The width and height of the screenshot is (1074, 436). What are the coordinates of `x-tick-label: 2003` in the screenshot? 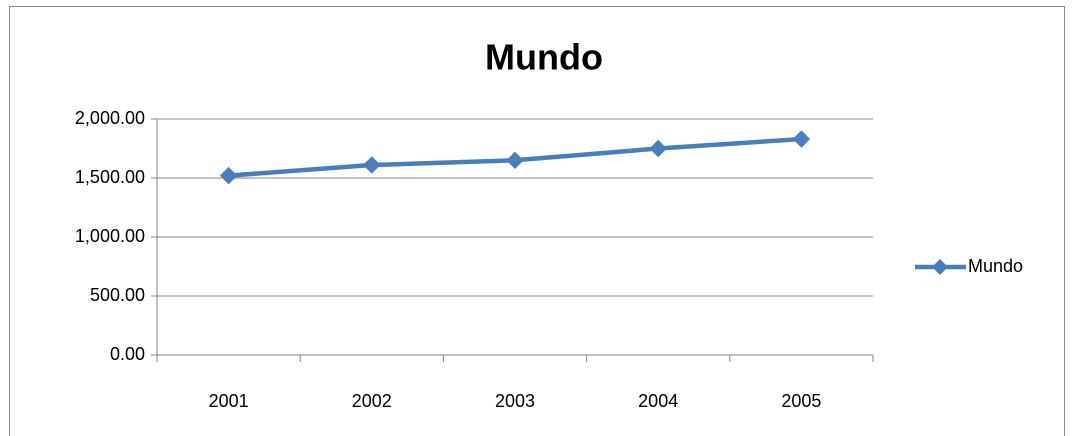 It's located at (515, 401).